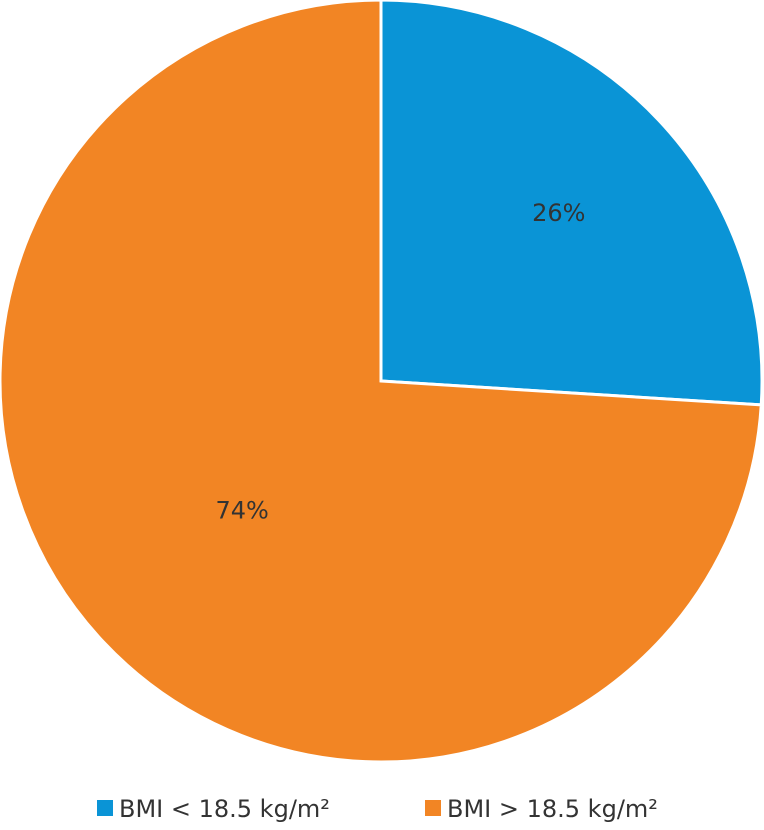 The height and width of the screenshot is (830, 764). Describe the element at coordinates (224, 809) in the screenshot. I see `legend-label: BMI < 18.5 kg/m²` at that location.